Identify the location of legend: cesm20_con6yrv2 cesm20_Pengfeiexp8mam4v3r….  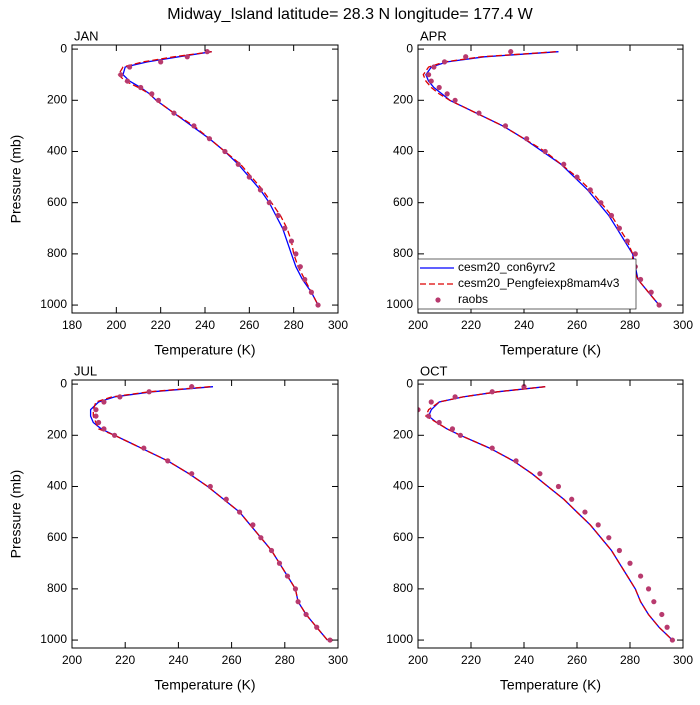
(527, 284).